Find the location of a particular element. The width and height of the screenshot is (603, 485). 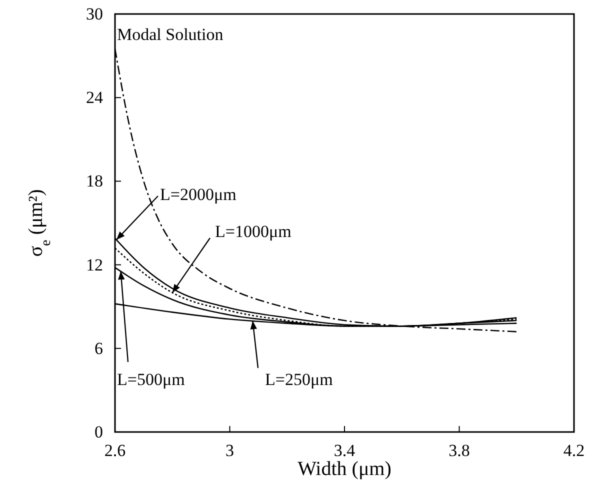

x-tick-label: 3 is located at coordinates (230, 450).